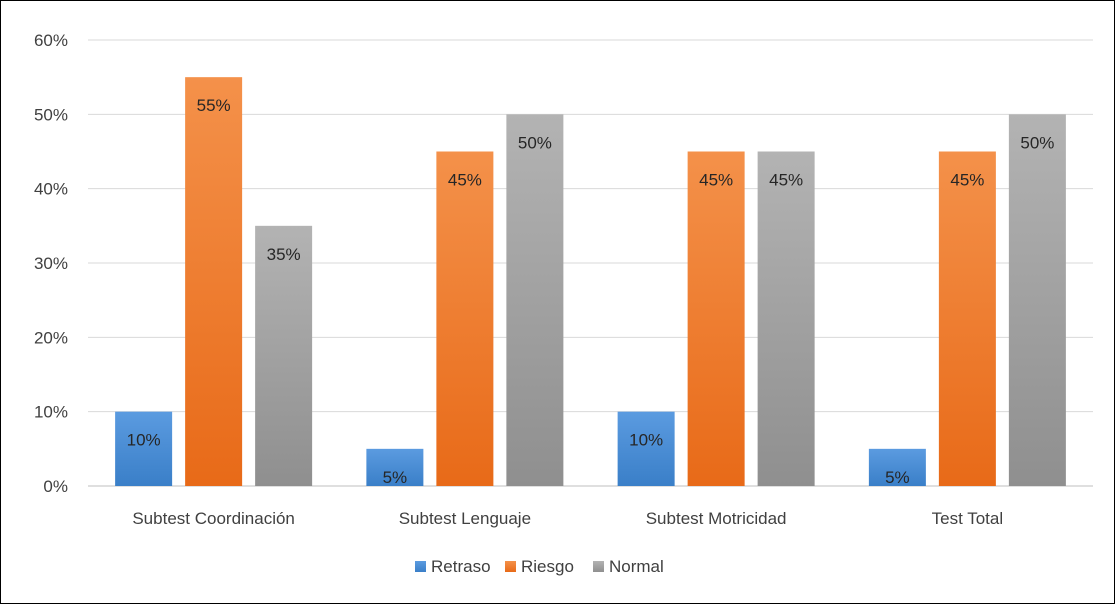 This screenshot has height=604, width=1115. I want to click on y-axis-ticks: 0% 10% 20% 30% 40% 50% 60%, so click(51, 263).